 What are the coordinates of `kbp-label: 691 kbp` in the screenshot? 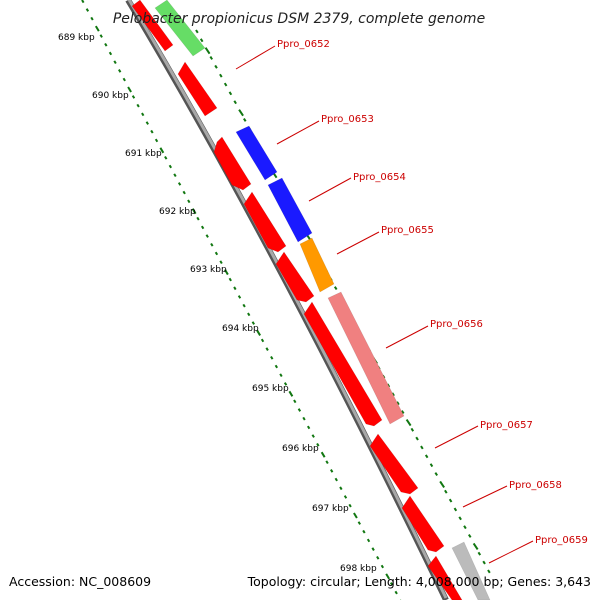 It's located at (143, 154).